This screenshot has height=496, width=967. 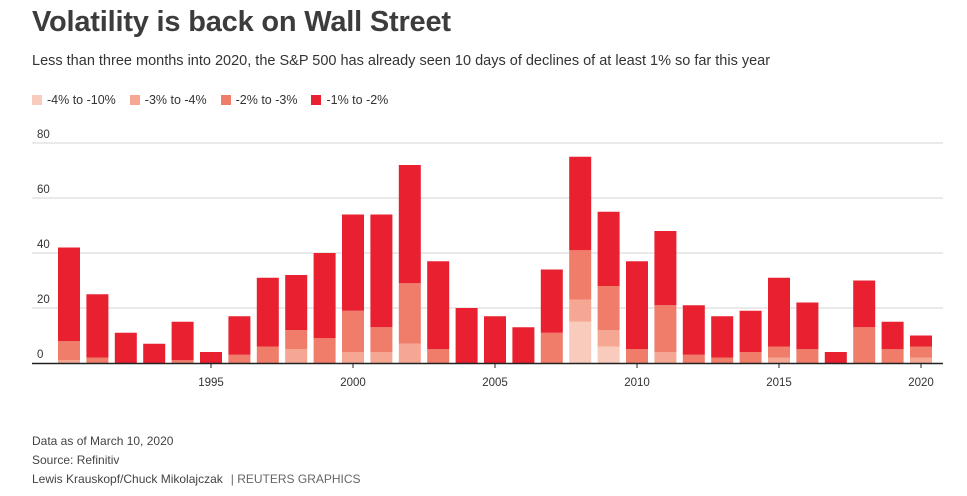 I want to click on data-note: Data as of March 10, 2020, so click(x=103, y=441).